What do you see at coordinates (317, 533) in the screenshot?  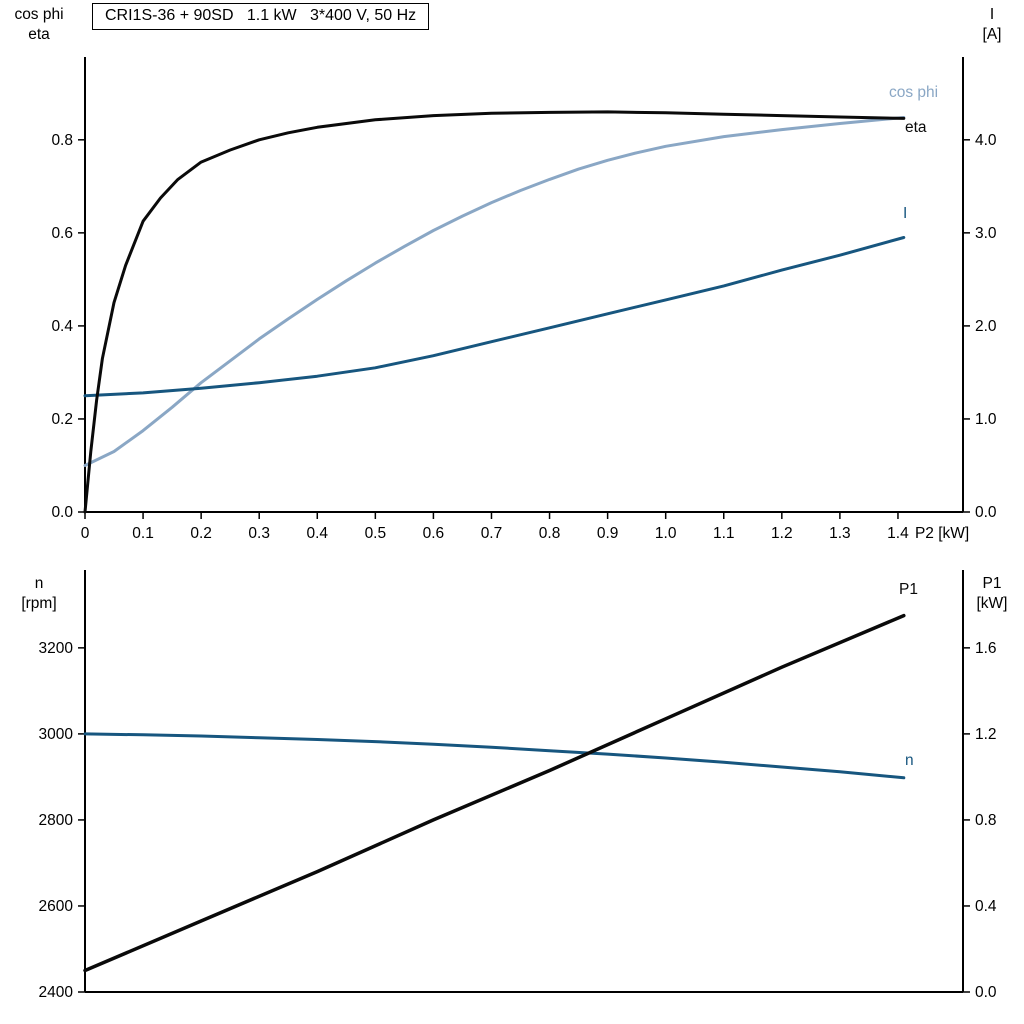 I see `x-tick-label: 0.4` at bounding box center [317, 533].